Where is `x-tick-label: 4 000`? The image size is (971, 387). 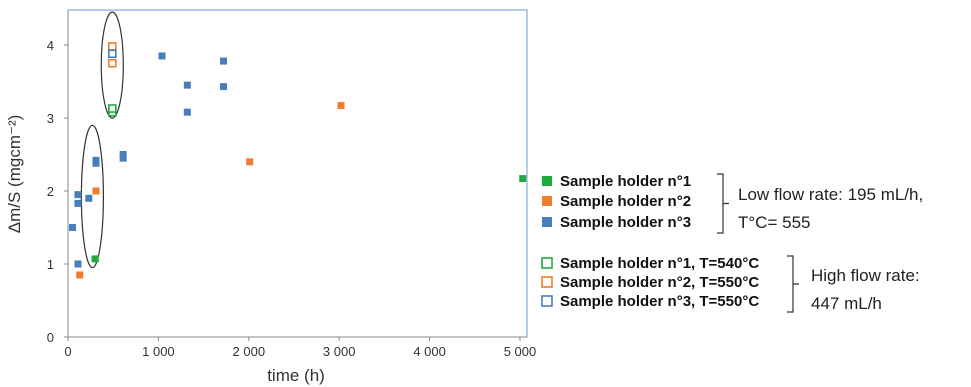
x-tick-label: 4 000 is located at coordinates (429, 351).